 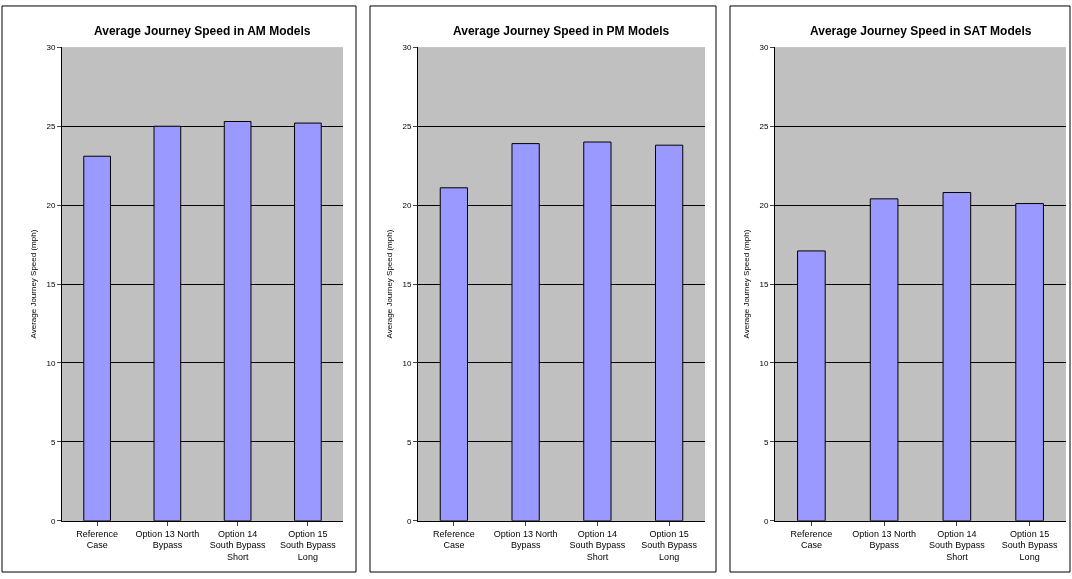 What do you see at coordinates (202, 31) in the screenshot?
I see `chart-title: Average Journey Speed in AM Models` at bounding box center [202, 31].